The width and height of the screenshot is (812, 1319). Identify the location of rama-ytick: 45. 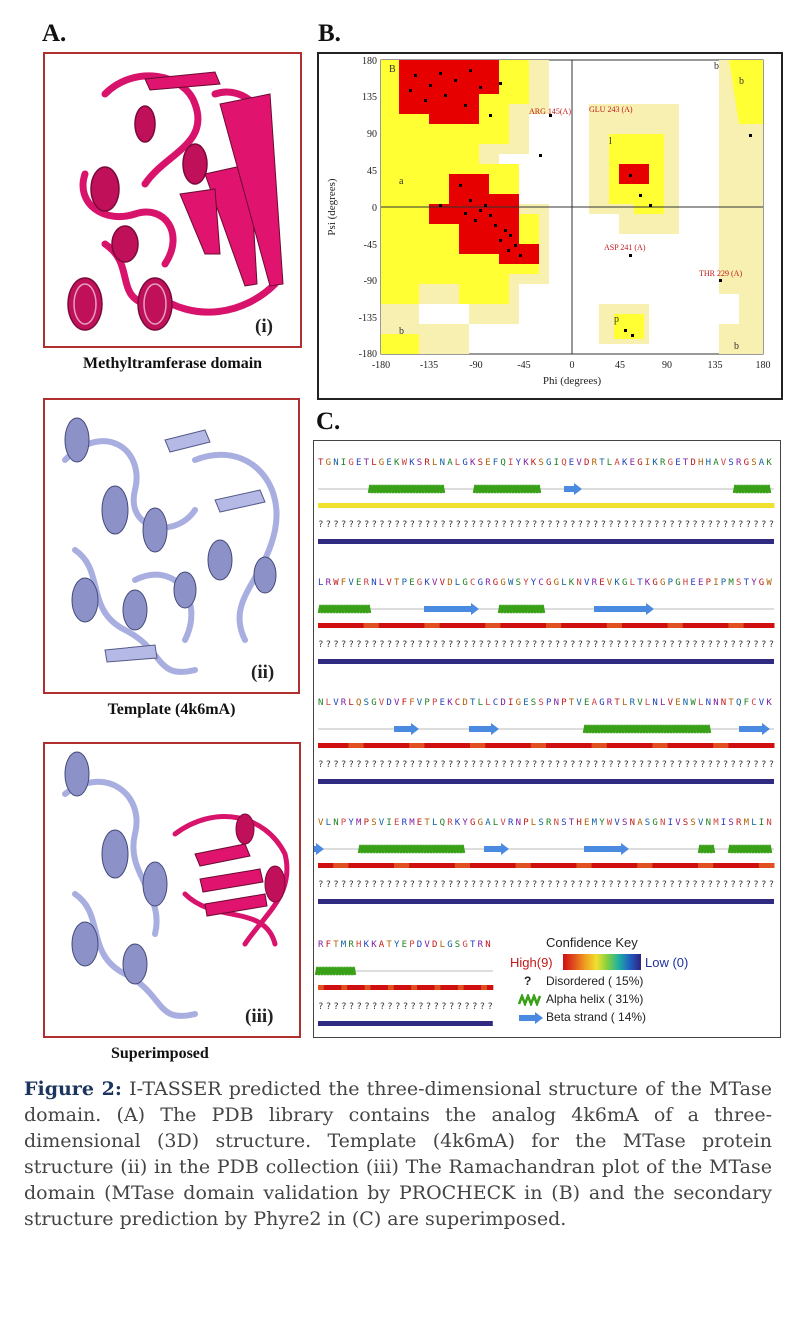
(372, 171).